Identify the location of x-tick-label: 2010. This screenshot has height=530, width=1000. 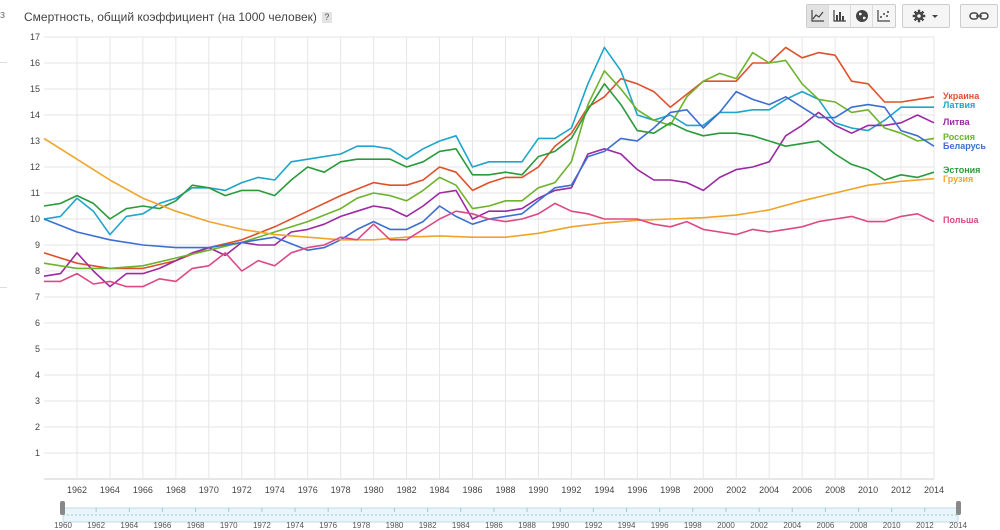
(868, 490).